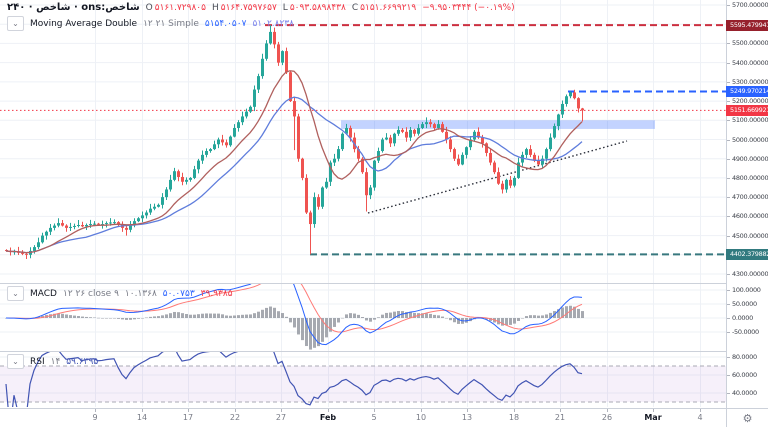 Image resolution: width=768 pixels, height=427 pixels. Describe the element at coordinates (73, 7) in the screenshot. I see `symbol-title: شاخص · ۲۴۰ · ons:شاخص` at that location.